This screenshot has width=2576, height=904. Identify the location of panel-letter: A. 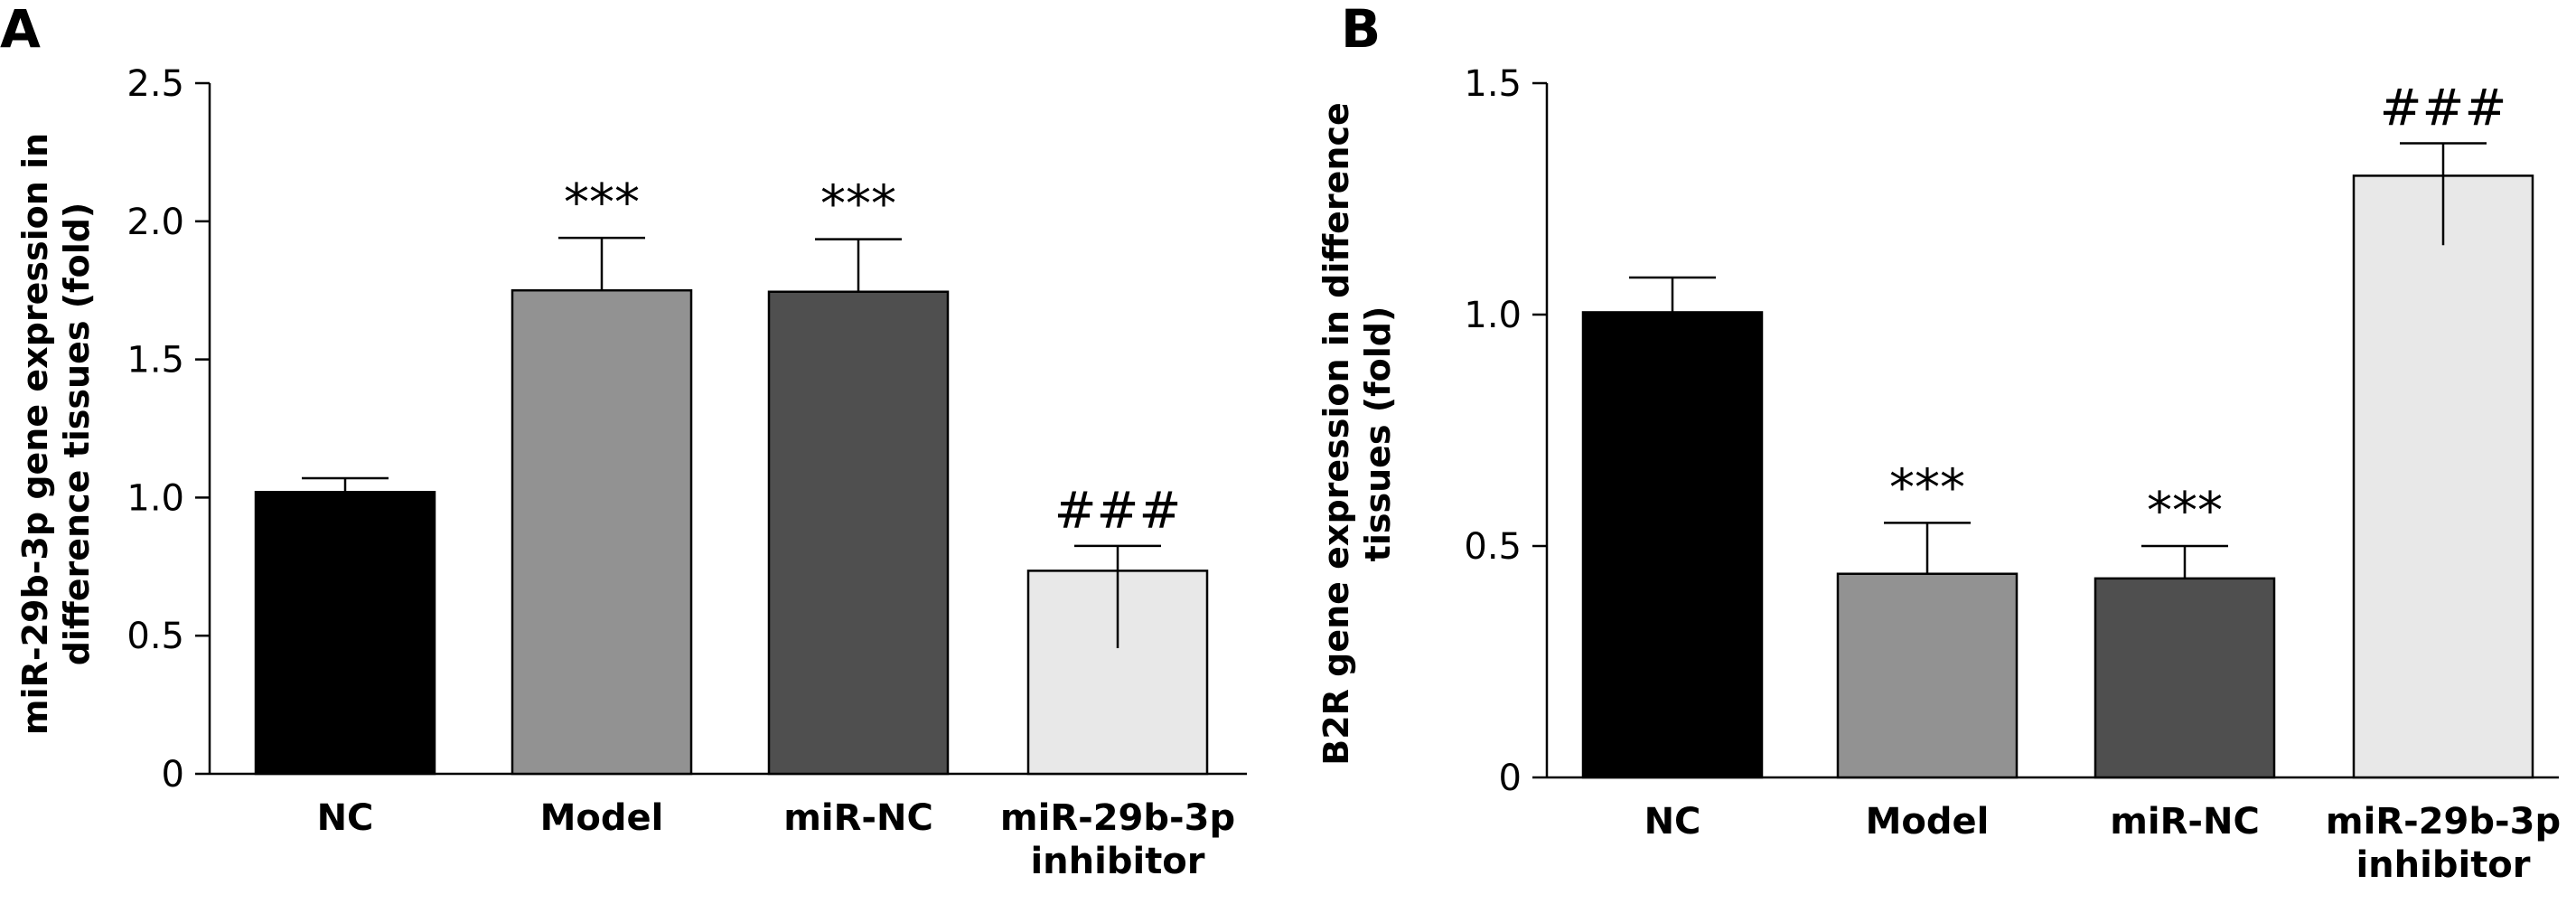
(20, 30).